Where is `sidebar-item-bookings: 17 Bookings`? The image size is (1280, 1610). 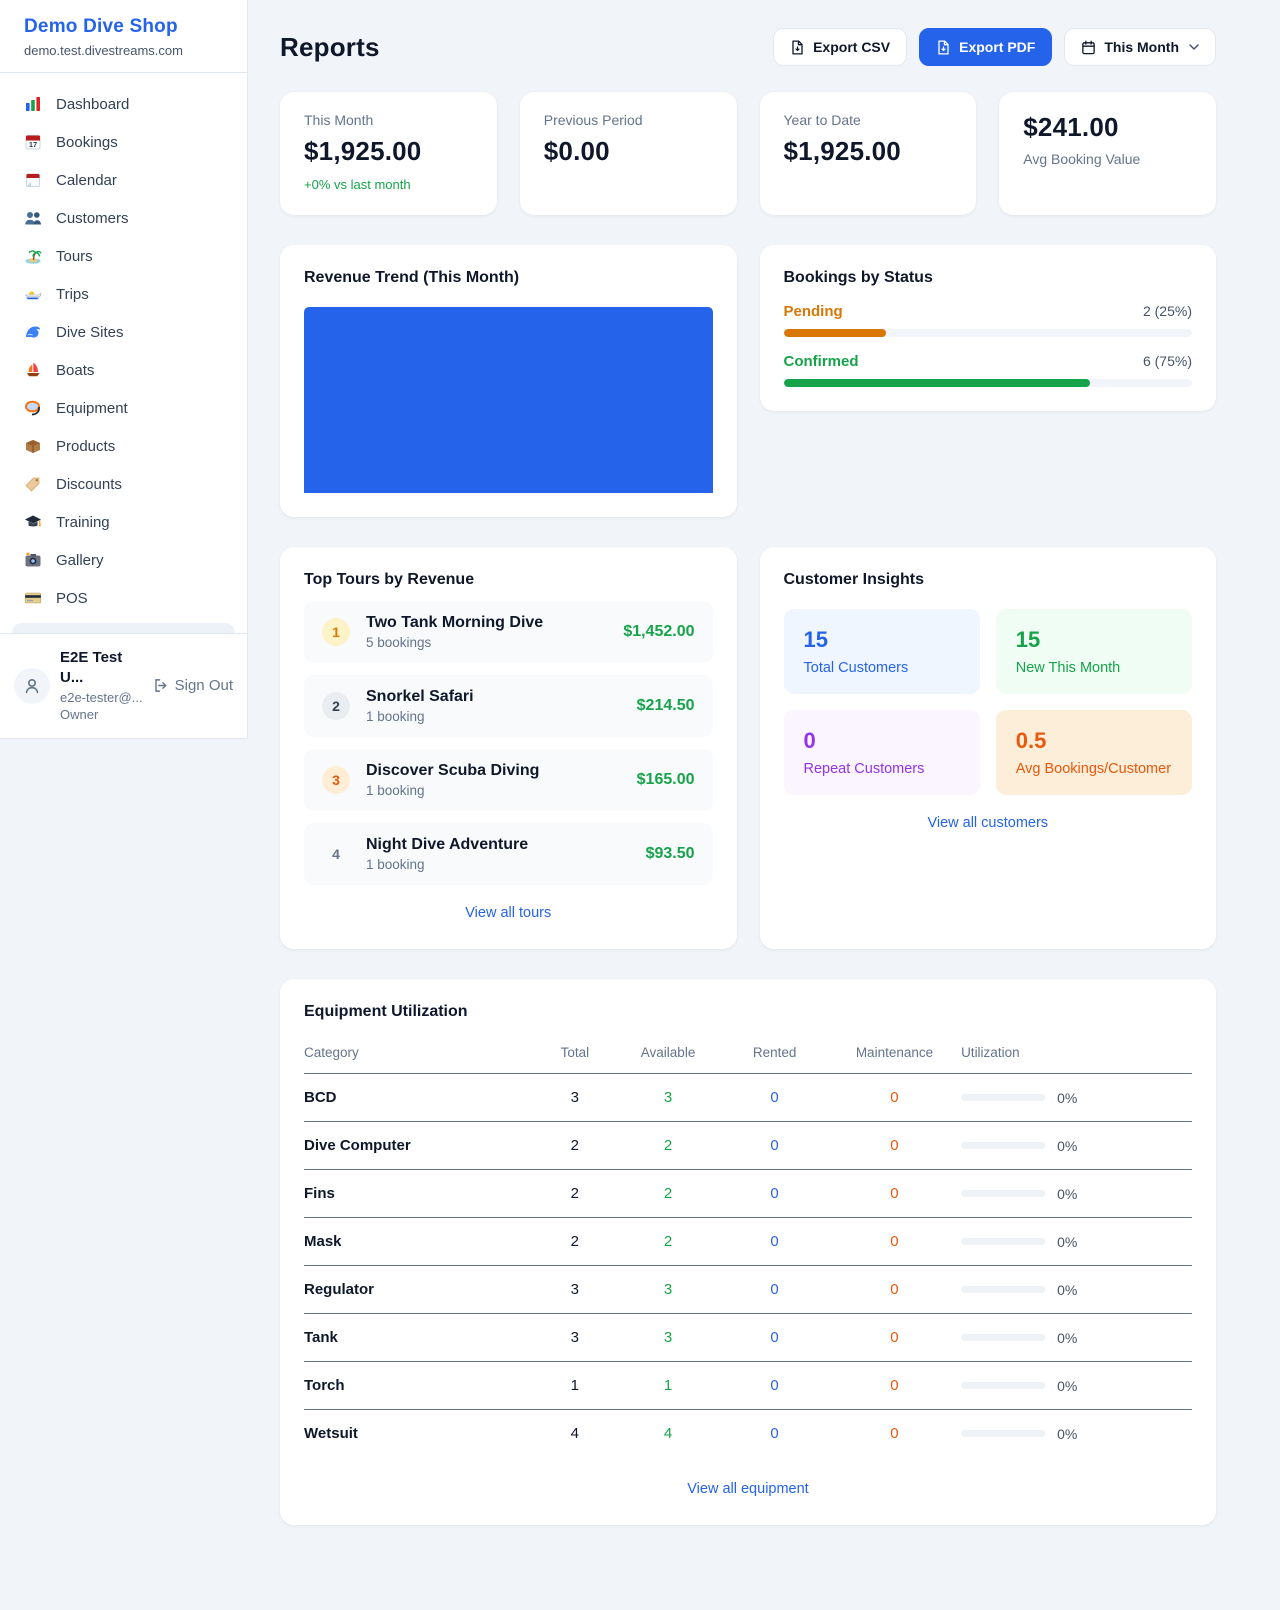 sidebar-item-bookings: 17 Bookings is located at coordinates (123, 142).